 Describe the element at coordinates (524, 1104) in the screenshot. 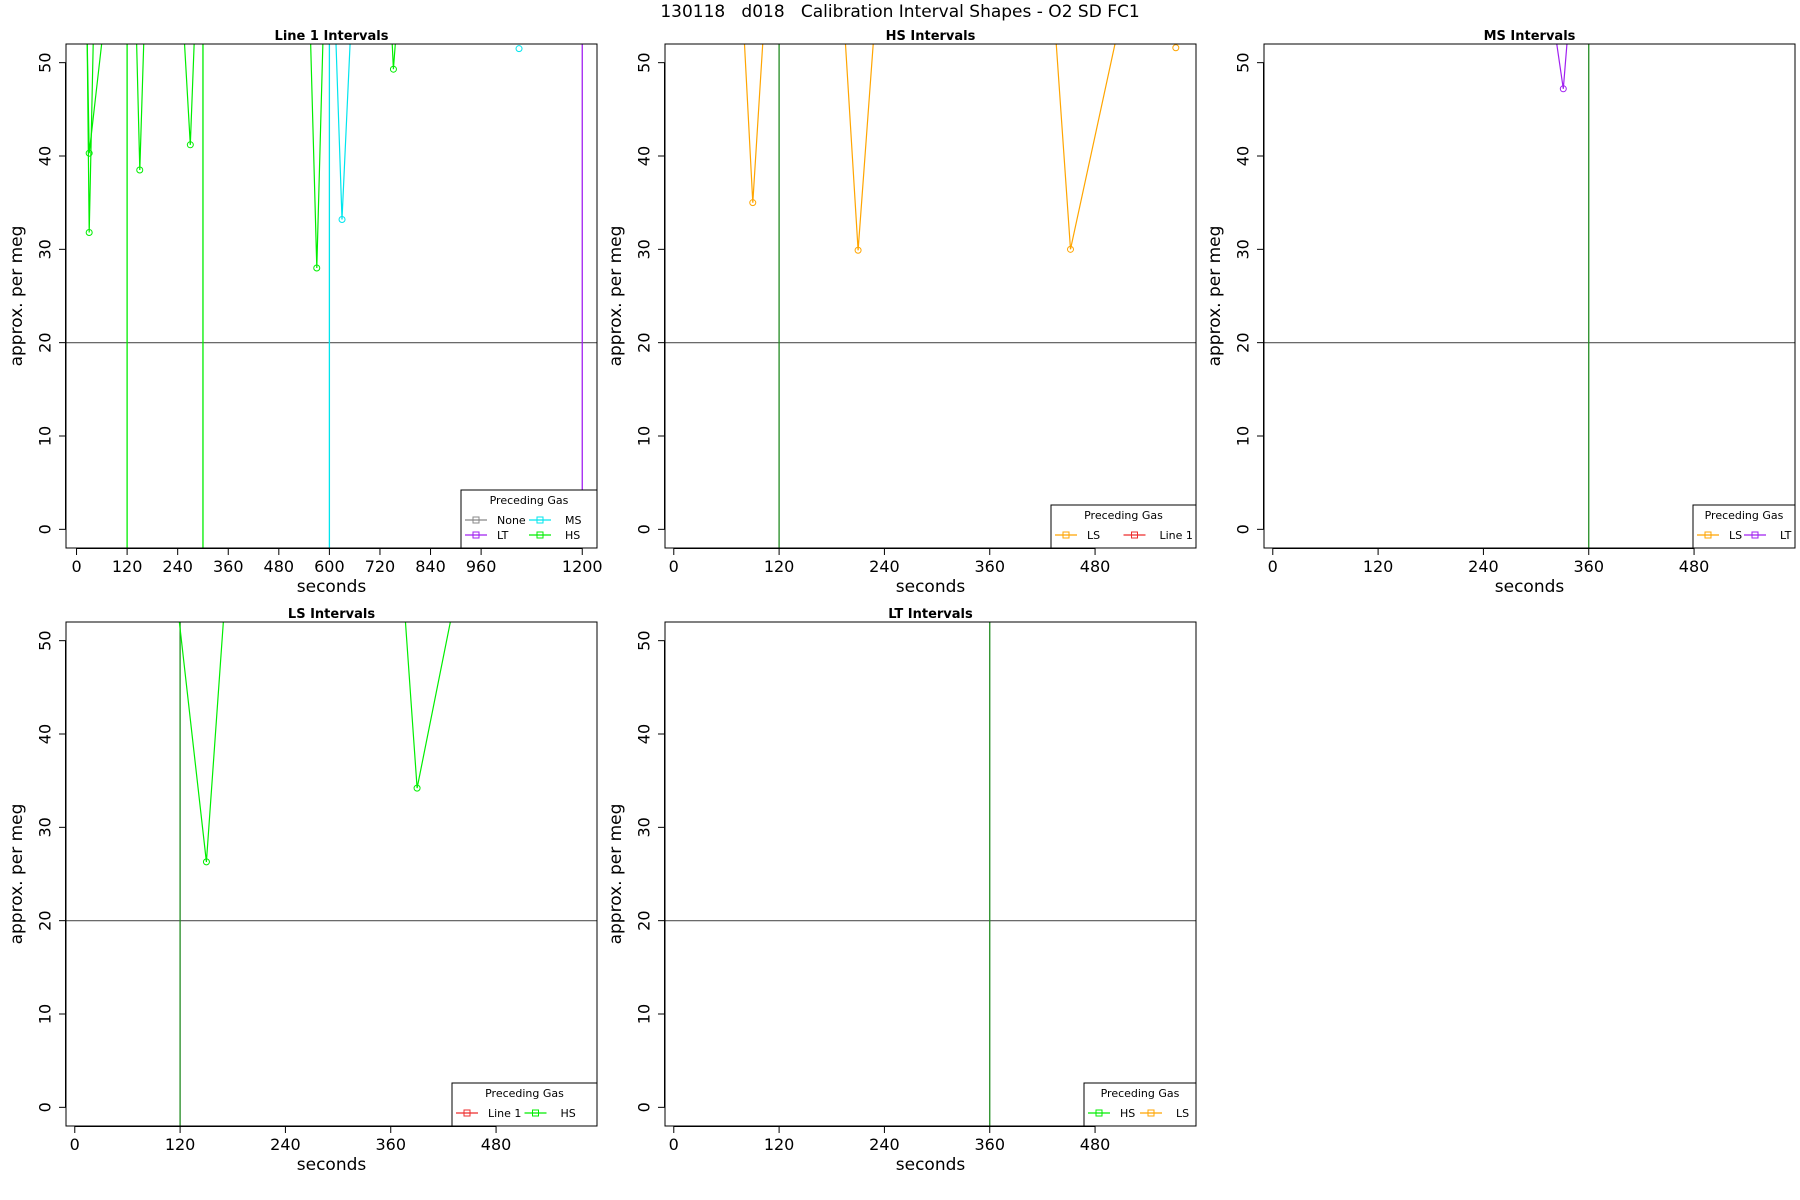

I see `legend: Preceding Gas Line 1 HS` at that location.